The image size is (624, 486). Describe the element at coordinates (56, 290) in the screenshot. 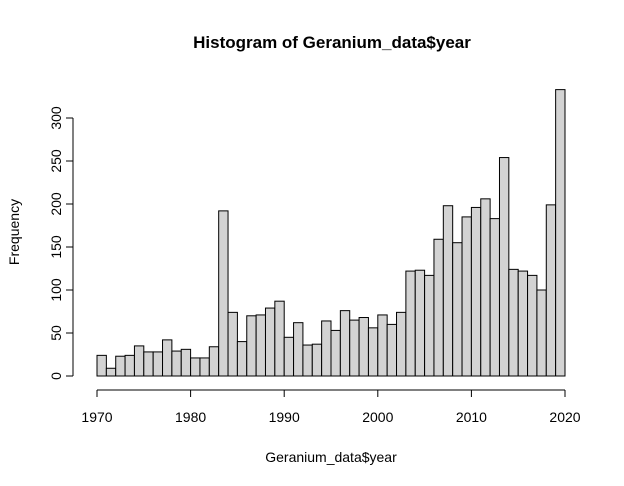

I see `y-tick-label: 100` at that location.